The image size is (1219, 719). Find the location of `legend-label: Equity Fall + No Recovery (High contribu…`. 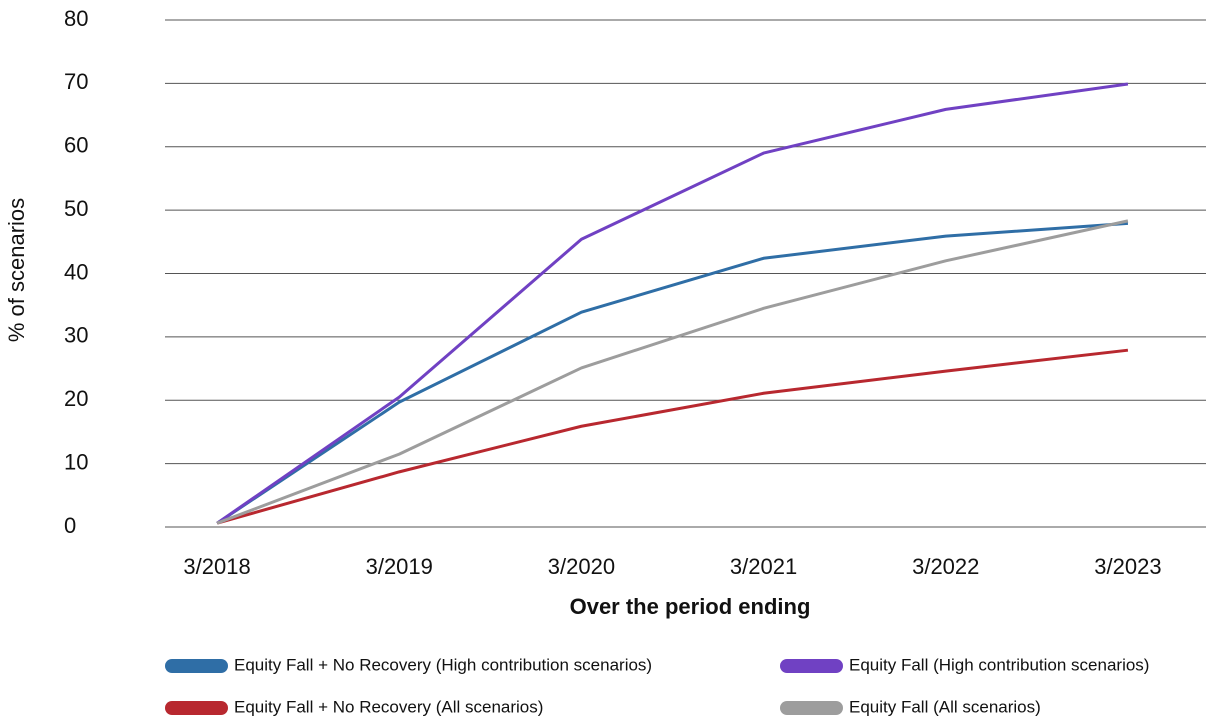

legend-label: Equity Fall + No Recovery (High contribu… is located at coordinates (443, 664).